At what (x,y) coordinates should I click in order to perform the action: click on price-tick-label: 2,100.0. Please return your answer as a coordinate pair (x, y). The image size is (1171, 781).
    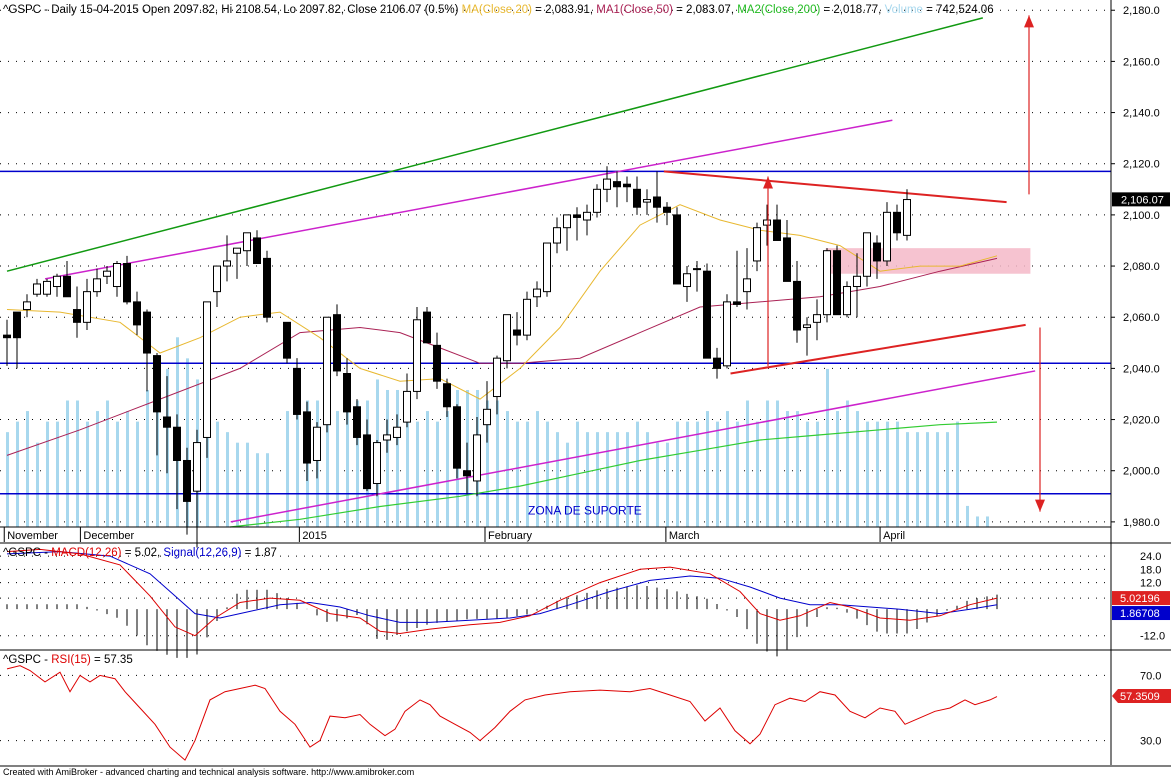
    Looking at the image, I should click on (1141, 216).